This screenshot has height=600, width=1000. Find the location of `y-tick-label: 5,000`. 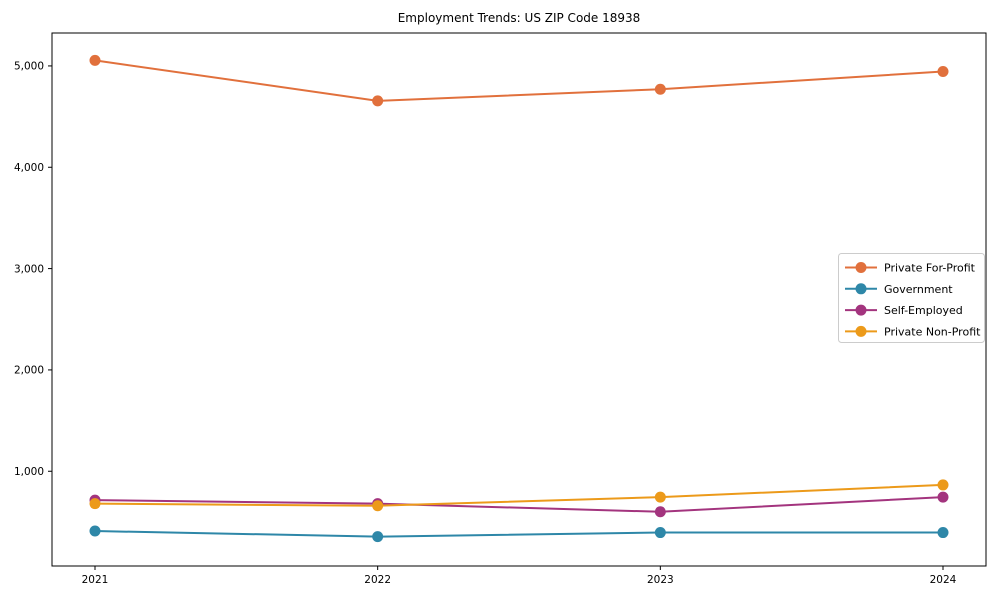

y-tick-label: 5,000 is located at coordinates (29, 67).